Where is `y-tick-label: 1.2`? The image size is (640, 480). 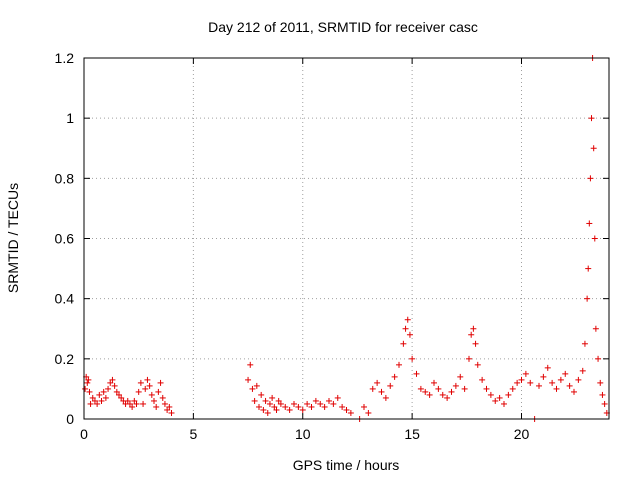 y-tick-label: 1.2 is located at coordinates (65, 58).